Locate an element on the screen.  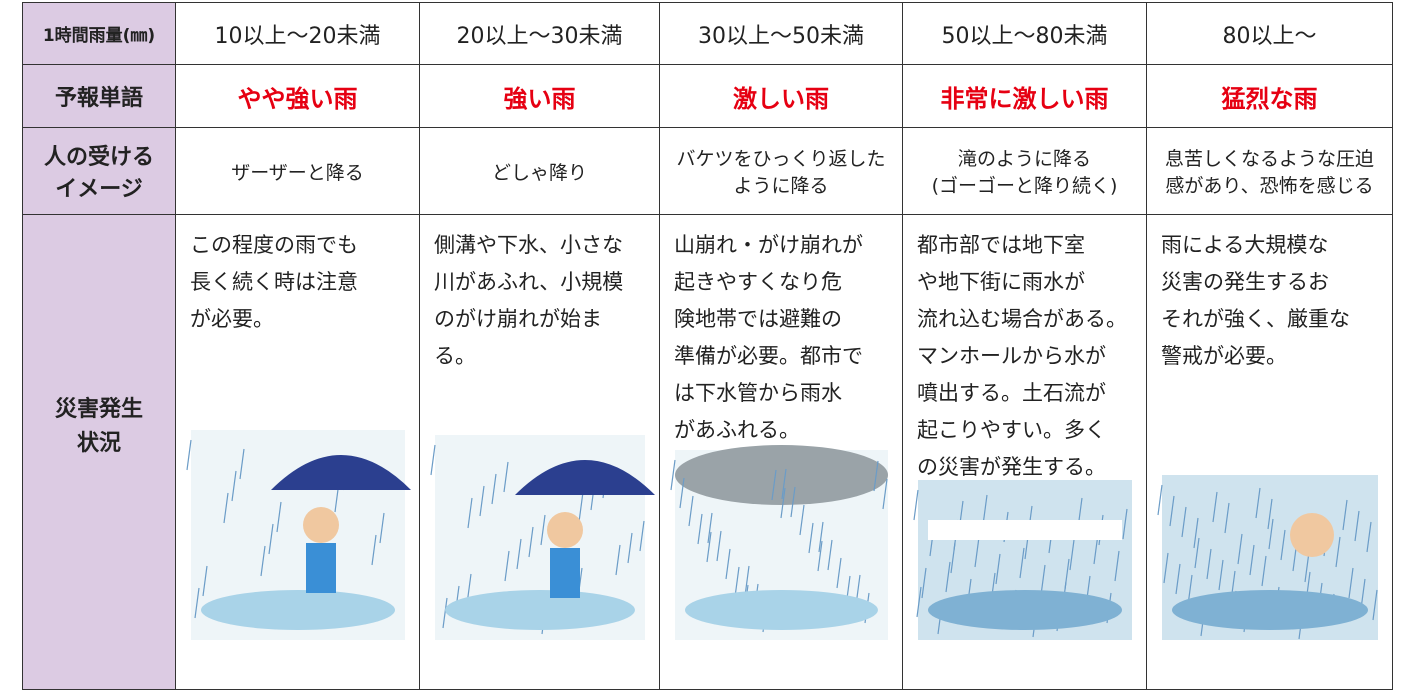
cell-text: ように降る is located at coordinates (781, 186).